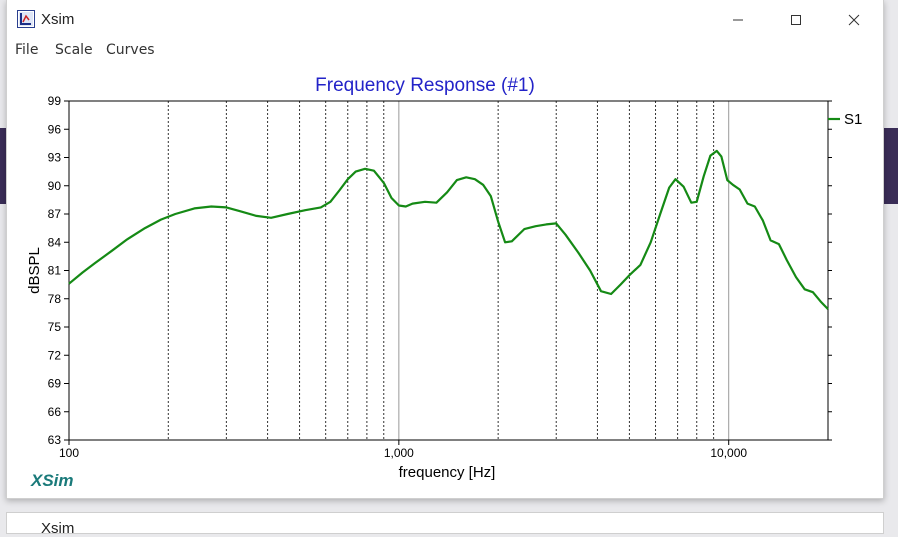  Describe the element at coordinates (74, 50) in the screenshot. I see `menu-scale: Scale` at that location.